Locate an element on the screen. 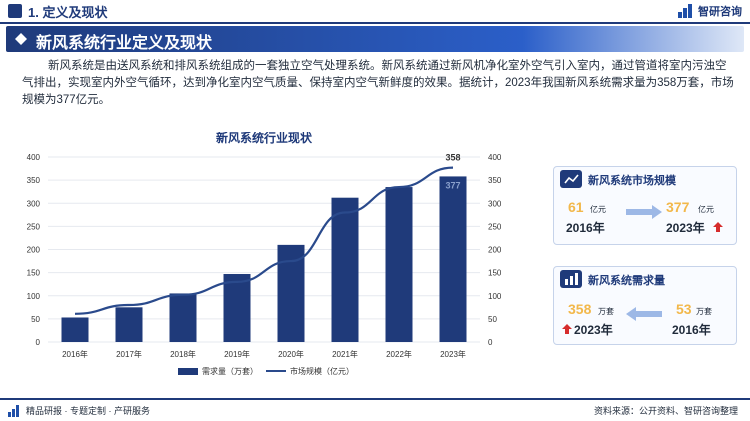 The width and height of the screenshot is (750, 421). line-data-label: 358 is located at coordinates (452, 158).